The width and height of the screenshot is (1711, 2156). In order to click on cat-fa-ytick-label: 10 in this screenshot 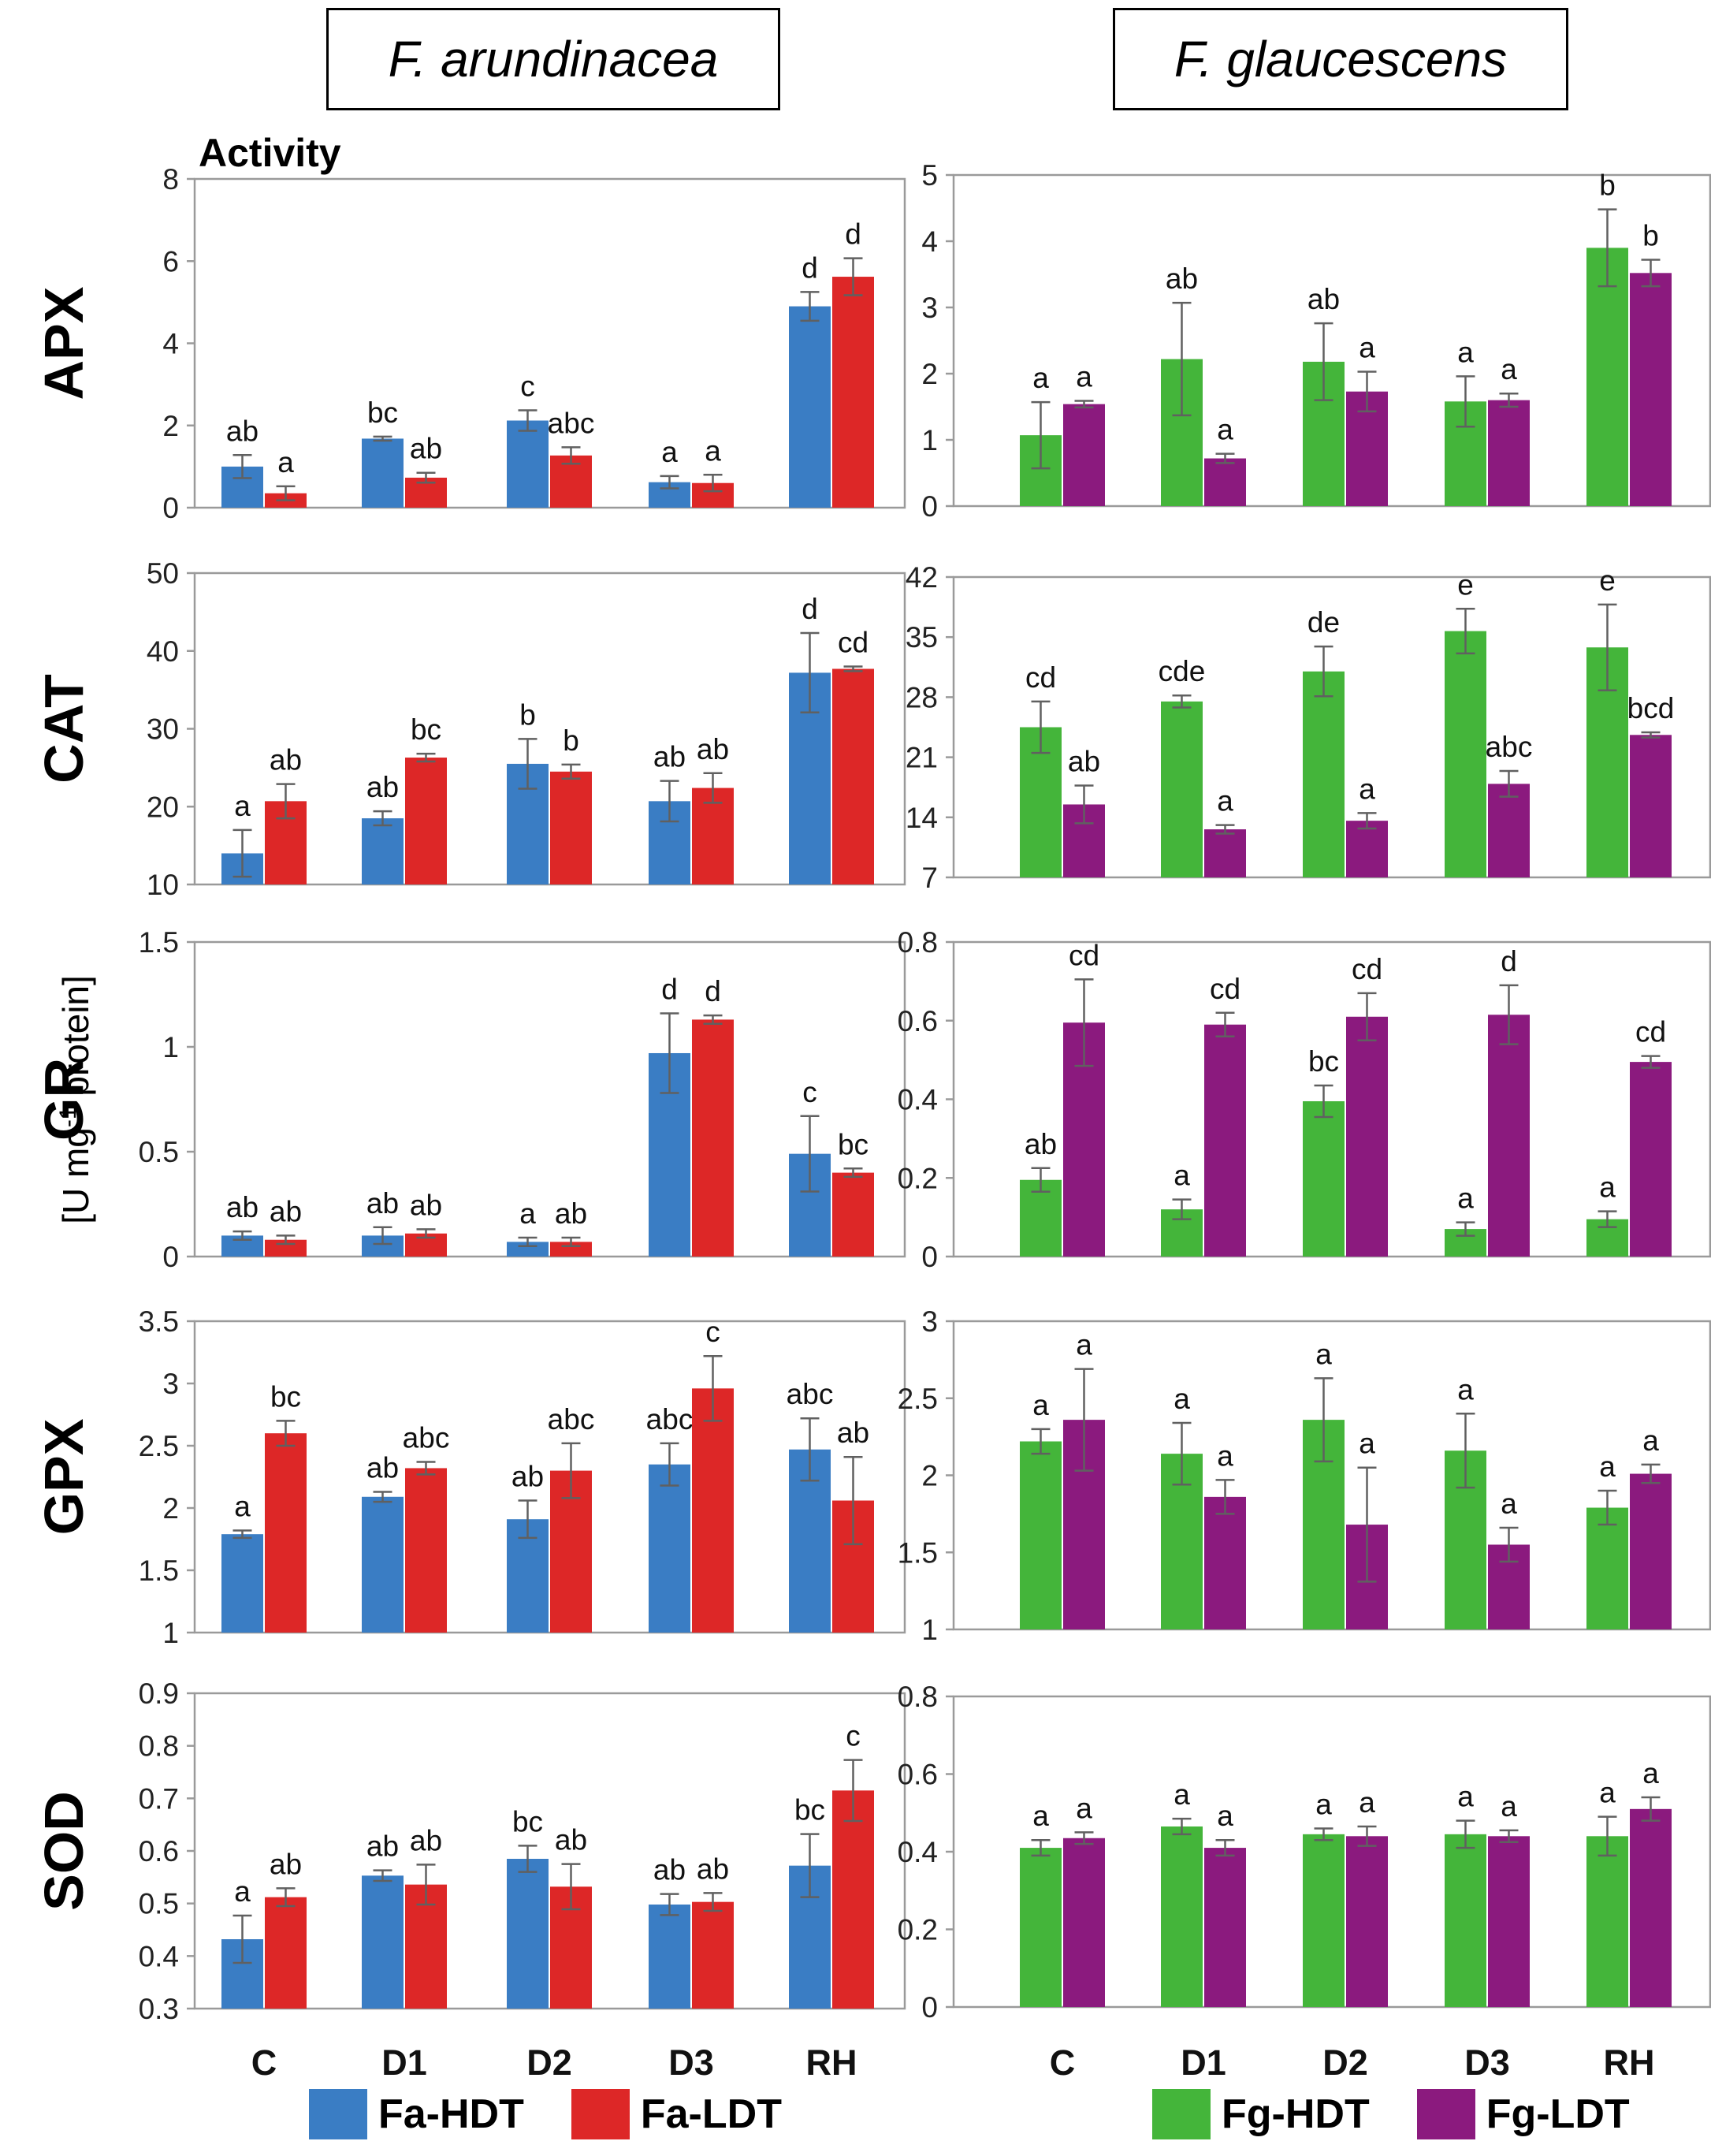, I will do `click(163, 885)`.